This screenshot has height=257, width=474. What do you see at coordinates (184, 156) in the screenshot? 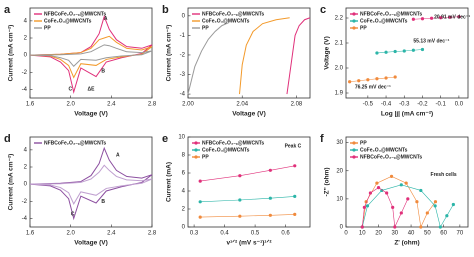
I see `y-tick-label: 8` at bounding box center [184, 156].